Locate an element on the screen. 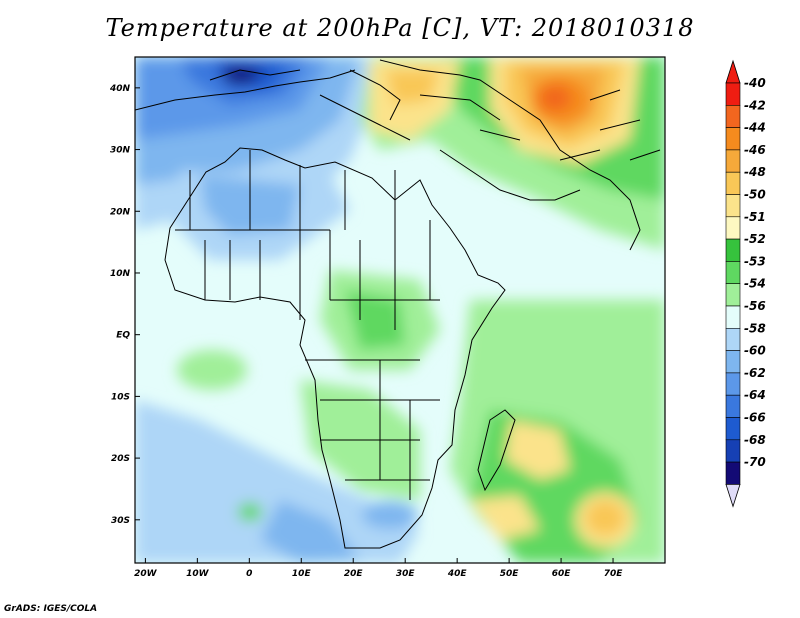  x-tick-label: 60E is located at coordinates (562, 574).